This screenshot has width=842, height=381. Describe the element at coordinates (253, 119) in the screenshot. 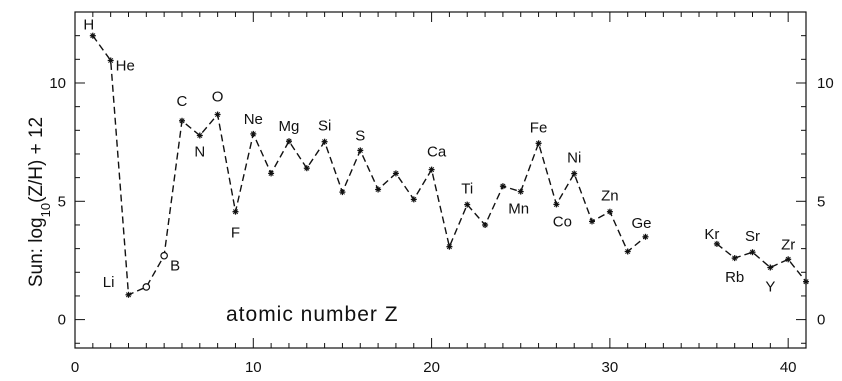

I see `element-label: Ne` at that location.